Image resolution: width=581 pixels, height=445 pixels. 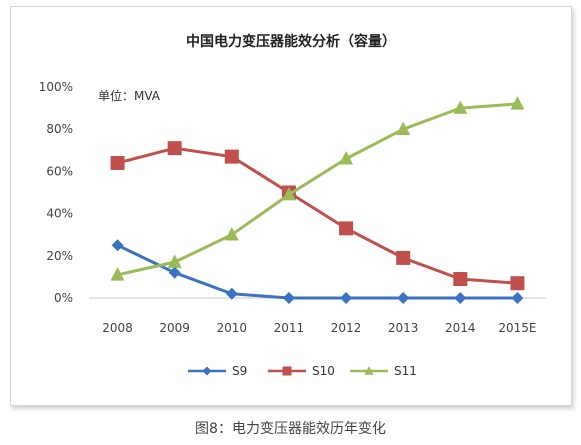 I want to click on y-tick-label: 20%, so click(x=59, y=256).